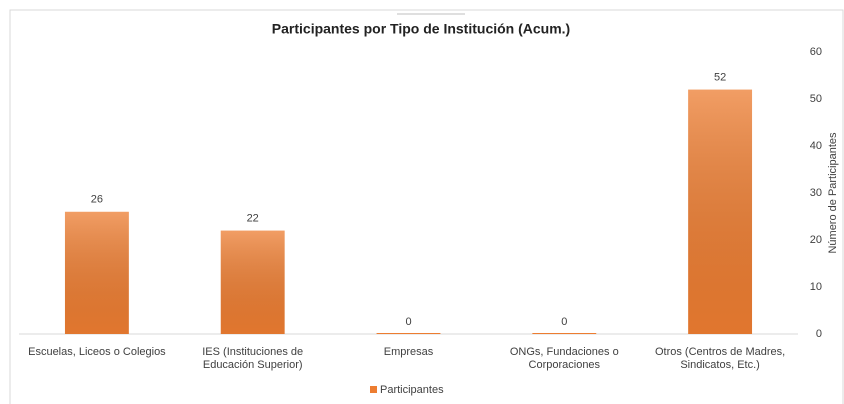  What do you see at coordinates (97, 200) in the screenshot?
I see `data-label: 26` at bounding box center [97, 200].